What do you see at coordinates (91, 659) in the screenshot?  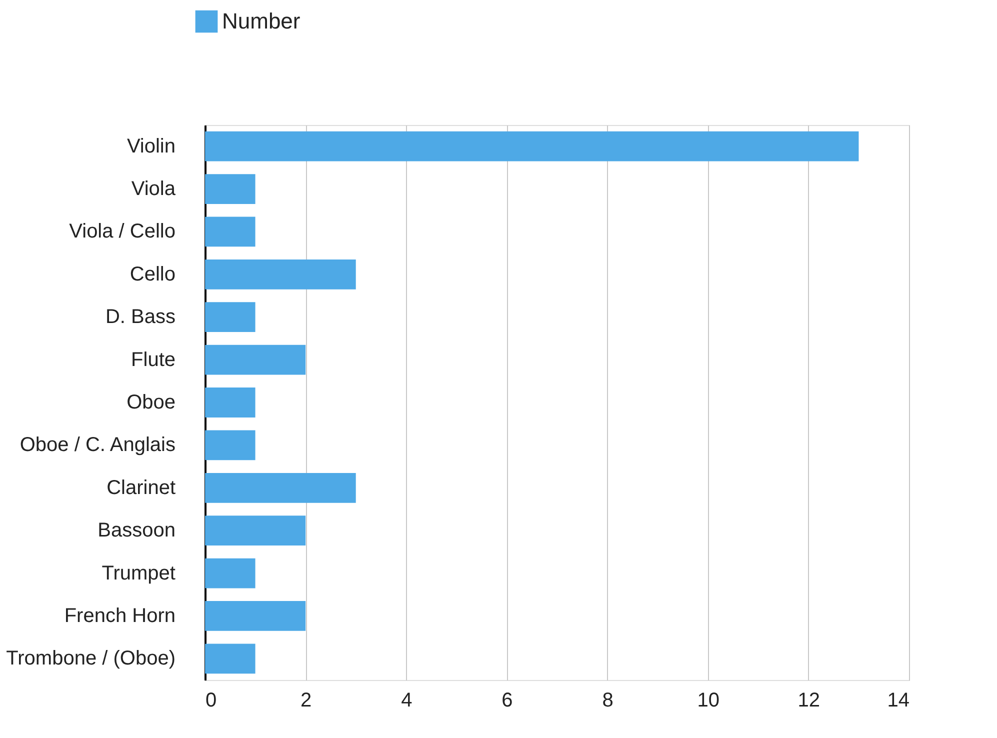 I see `y-tick-label: Trombone / (Oboe)` at bounding box center [91, 659].